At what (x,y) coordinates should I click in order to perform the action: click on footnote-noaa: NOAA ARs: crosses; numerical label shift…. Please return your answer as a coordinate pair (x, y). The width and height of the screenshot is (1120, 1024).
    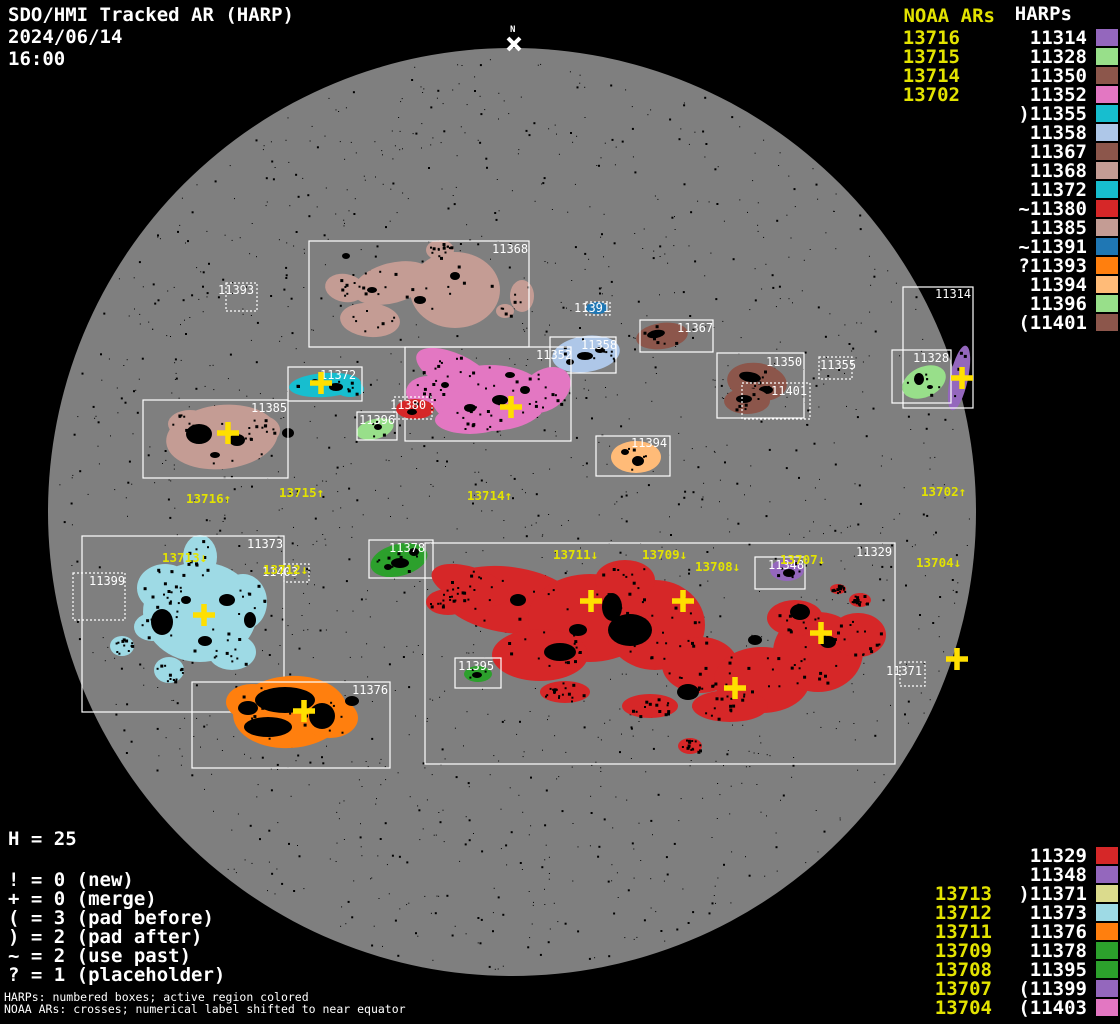
    Looking at the image, I should click on (205, 1009).